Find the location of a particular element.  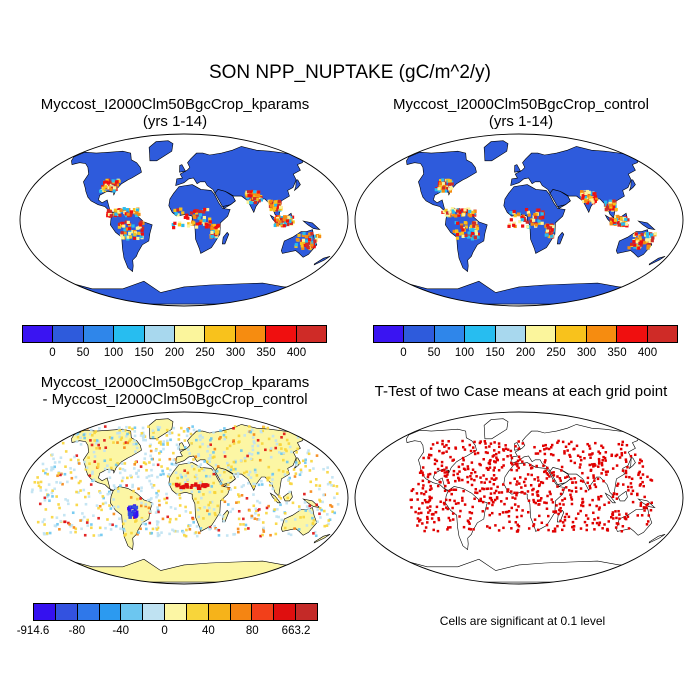

colorbar-swatch is located at coordinates (66, 612).